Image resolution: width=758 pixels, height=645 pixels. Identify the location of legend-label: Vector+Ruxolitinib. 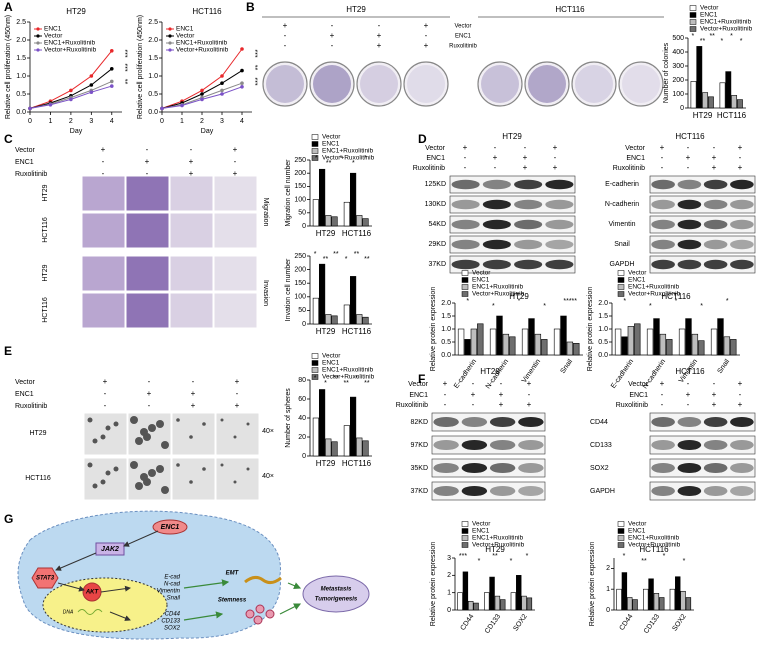
(498, 294).